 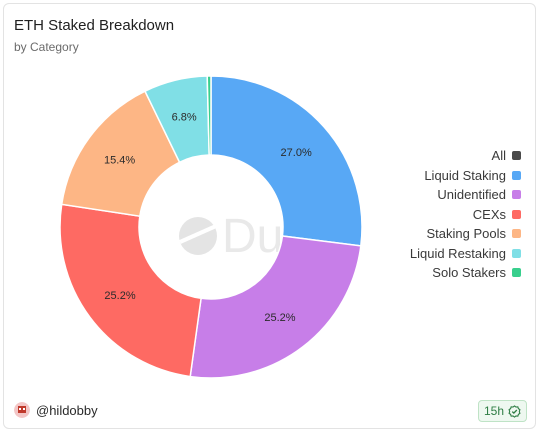 What do you see at coordinates (457, 253) in the screenshot?
I see `legend-label: Liquid Restaking` at bounding box center [457, 253].